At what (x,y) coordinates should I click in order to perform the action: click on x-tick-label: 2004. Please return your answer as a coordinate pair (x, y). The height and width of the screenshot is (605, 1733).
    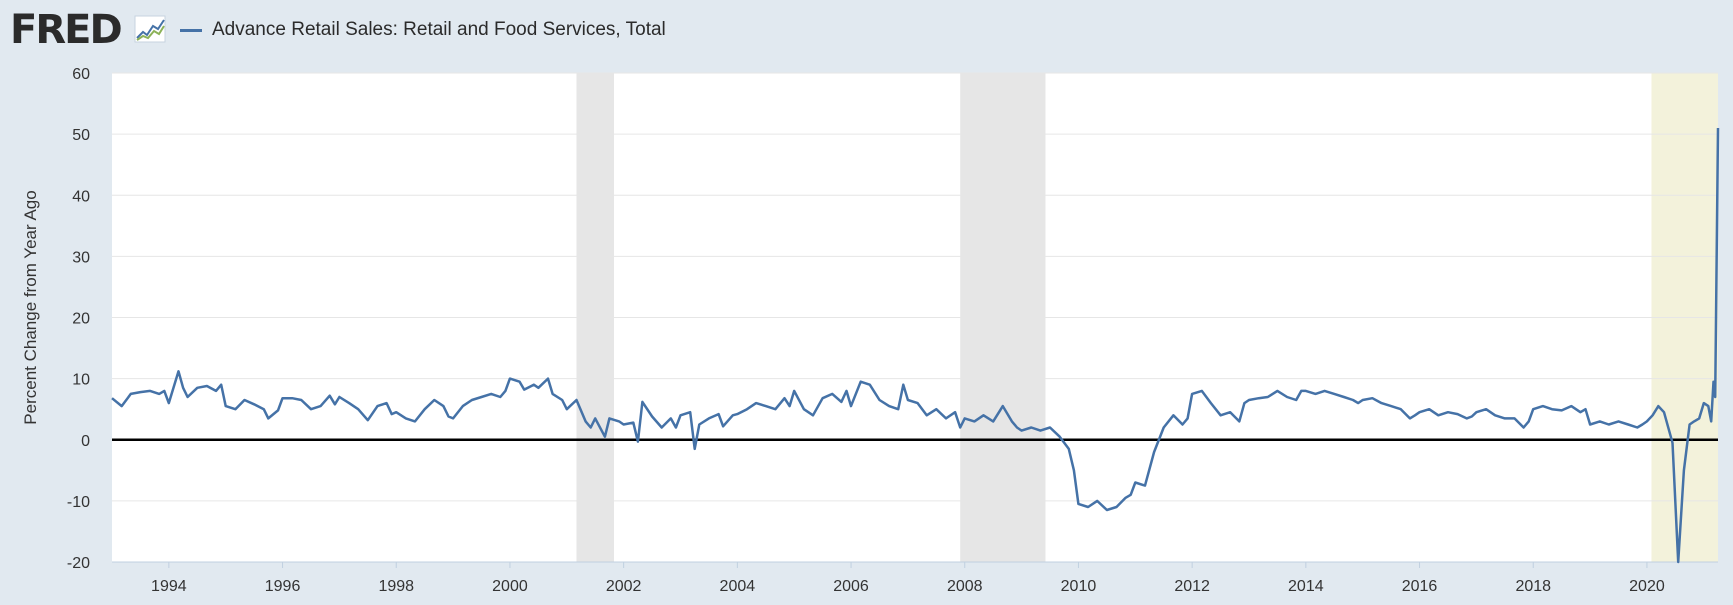
    Looking at the image, I should click on (738, 586).